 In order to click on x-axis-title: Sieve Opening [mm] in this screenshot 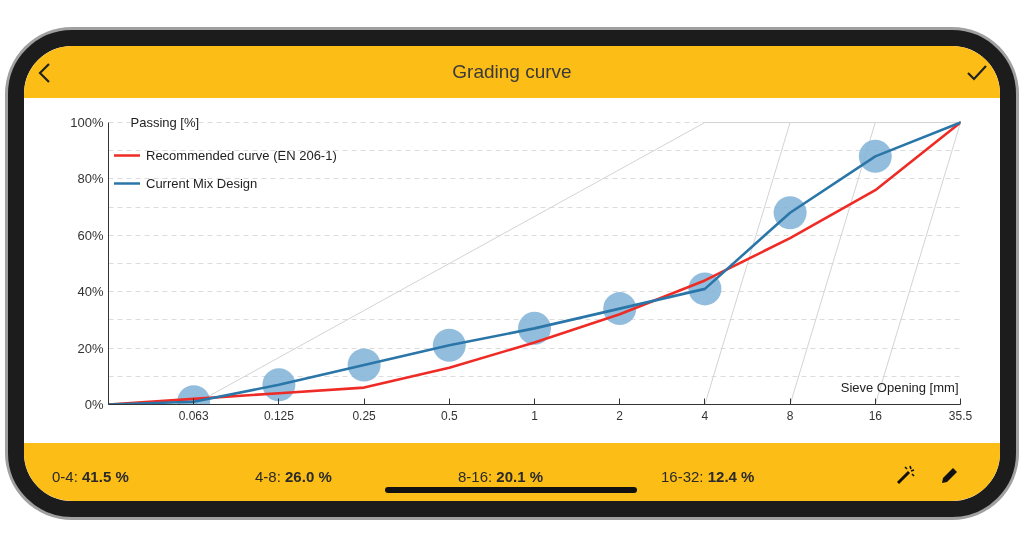, I will do `click(899, 387)`.